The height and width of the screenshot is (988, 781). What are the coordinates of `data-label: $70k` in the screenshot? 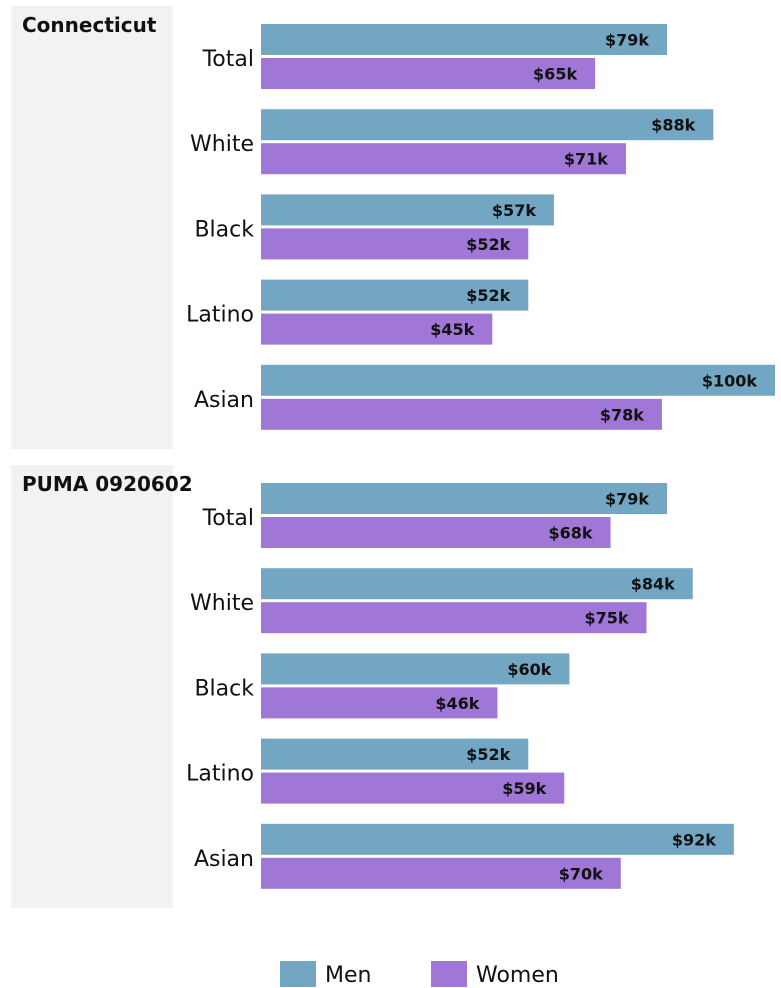 It's located at (581, 873).